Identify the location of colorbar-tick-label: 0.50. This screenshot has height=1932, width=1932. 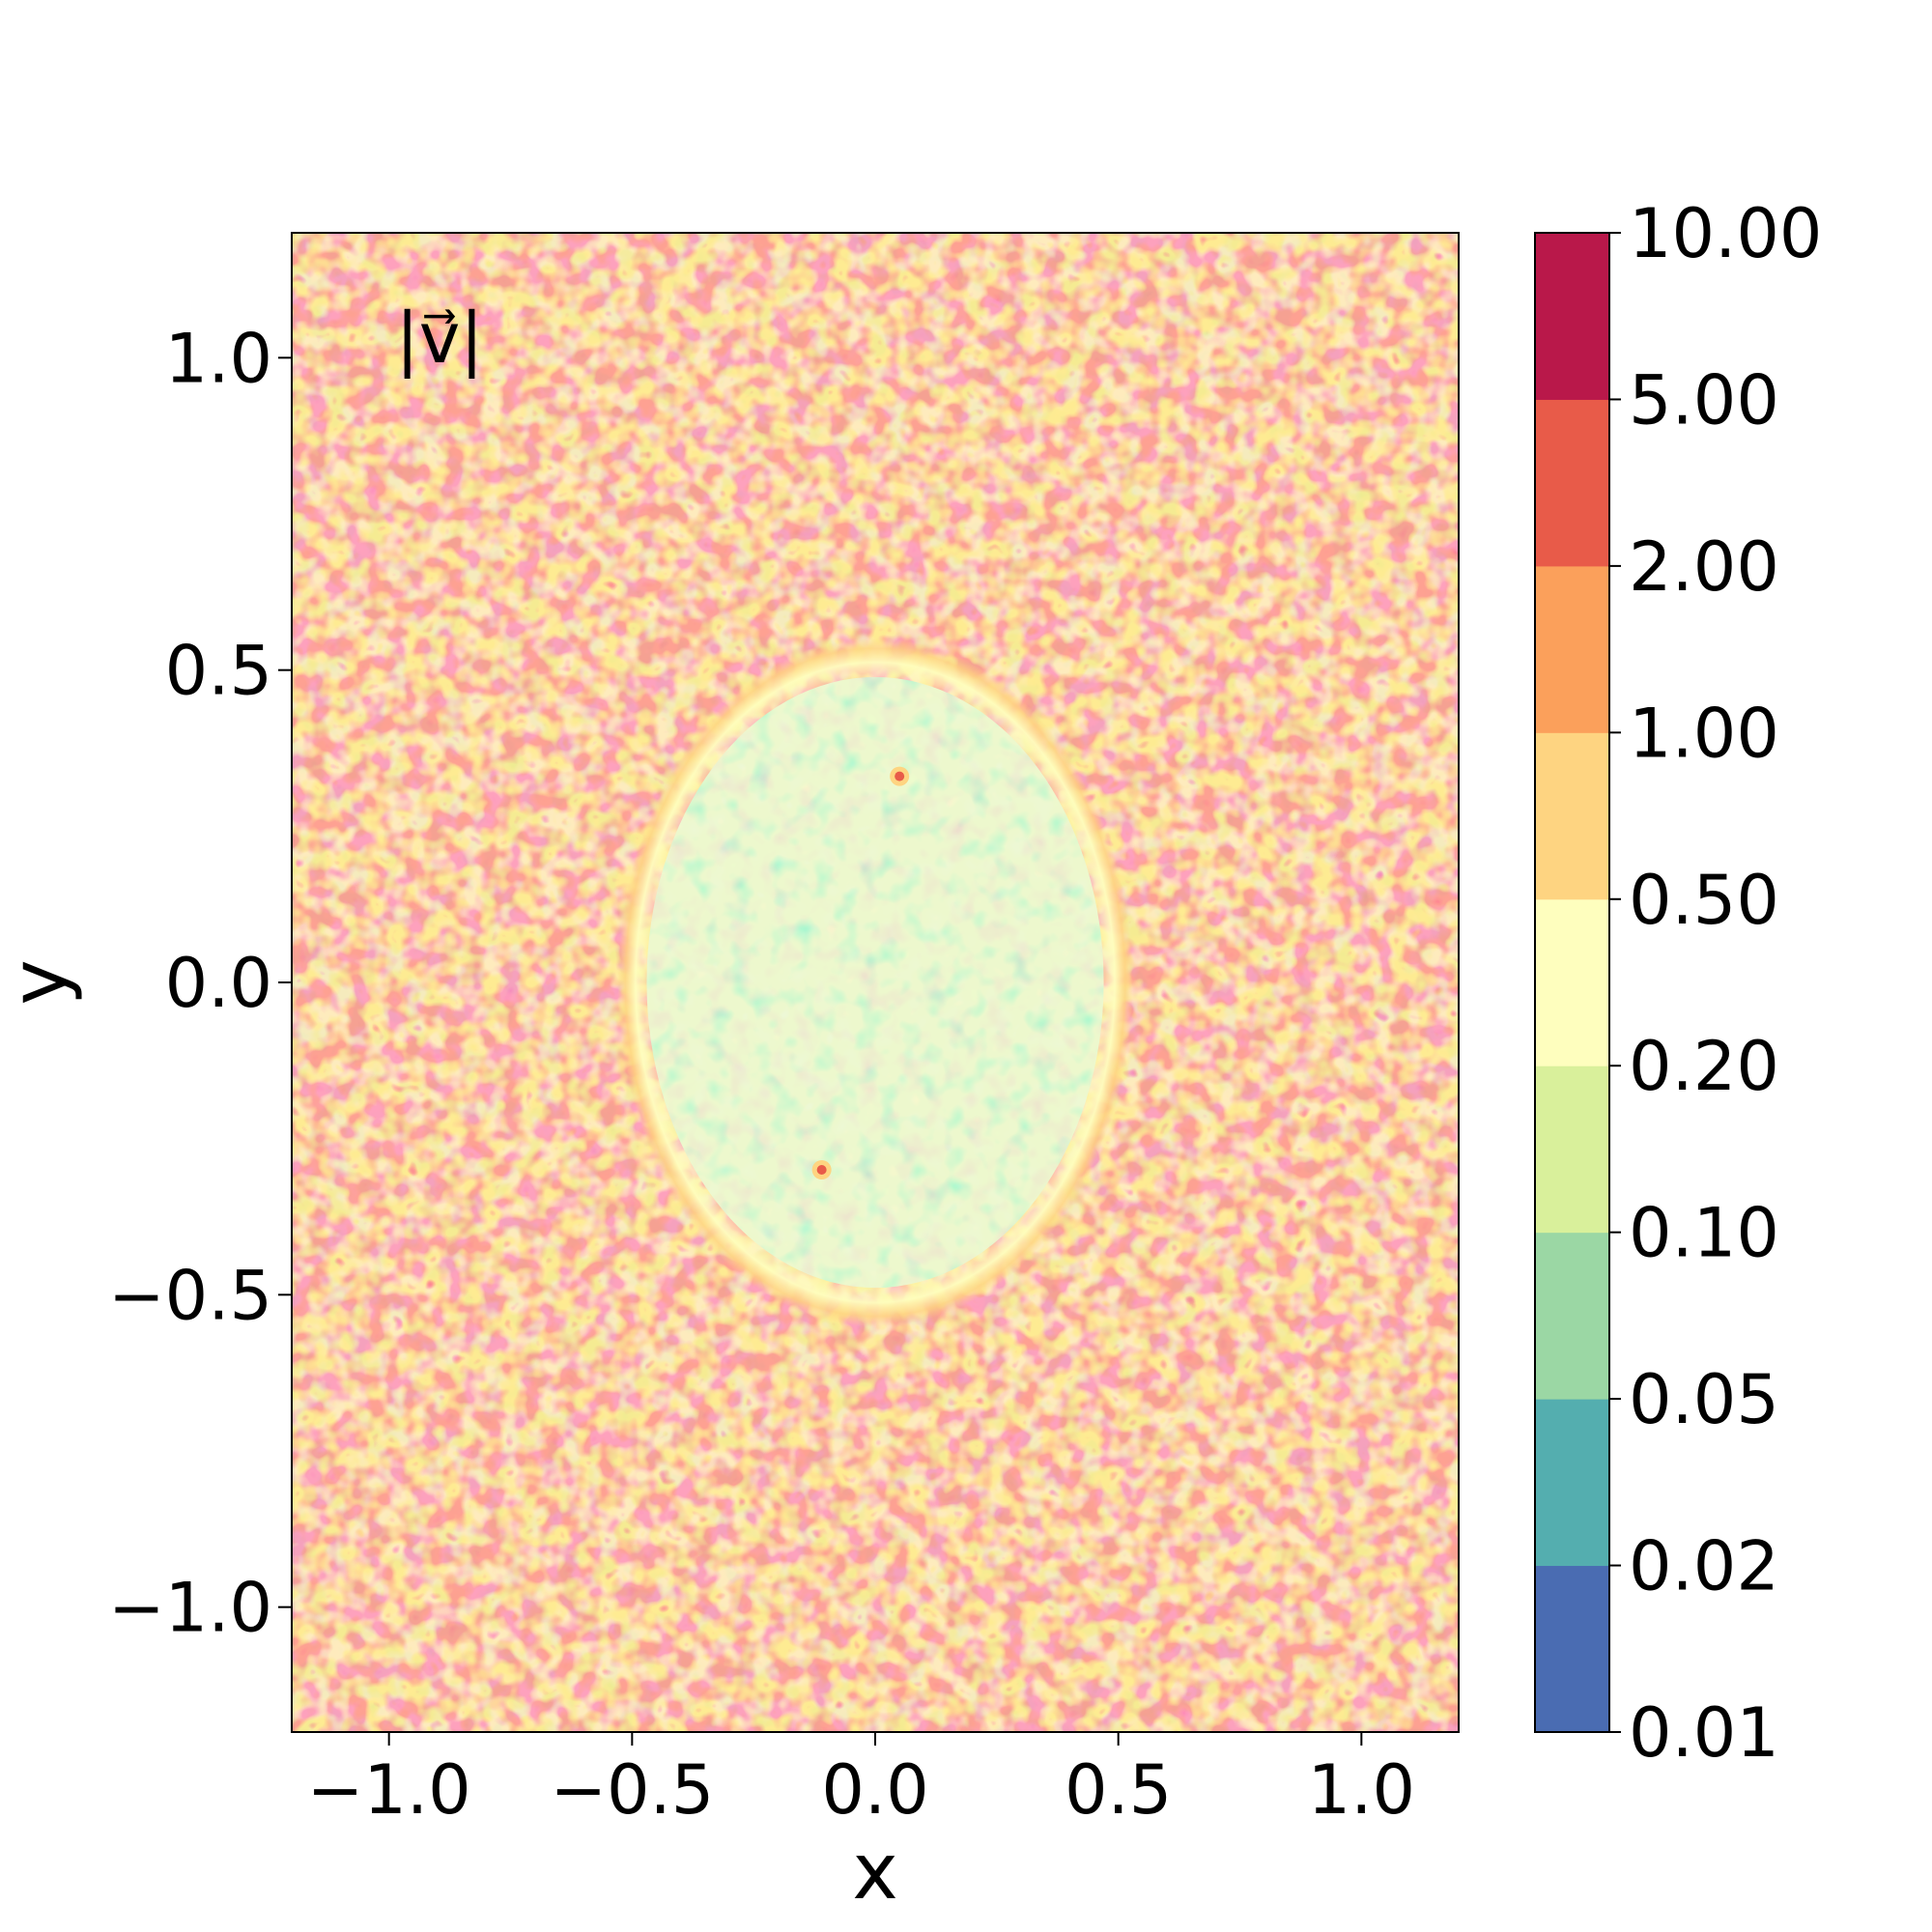
(1704, 900).